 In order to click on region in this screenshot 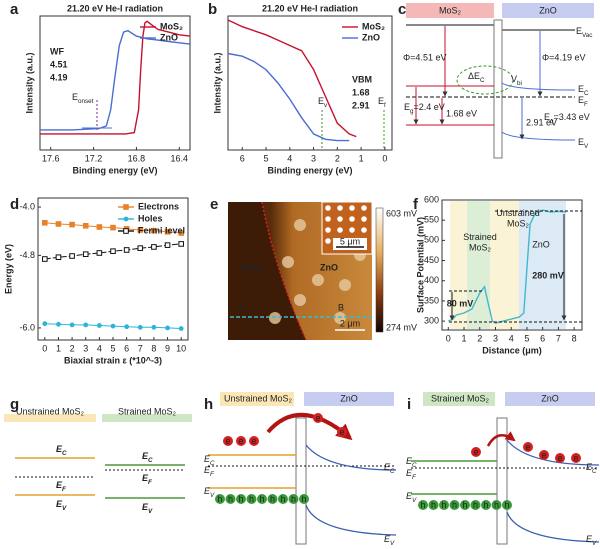, I will do `click(504, 265)`.